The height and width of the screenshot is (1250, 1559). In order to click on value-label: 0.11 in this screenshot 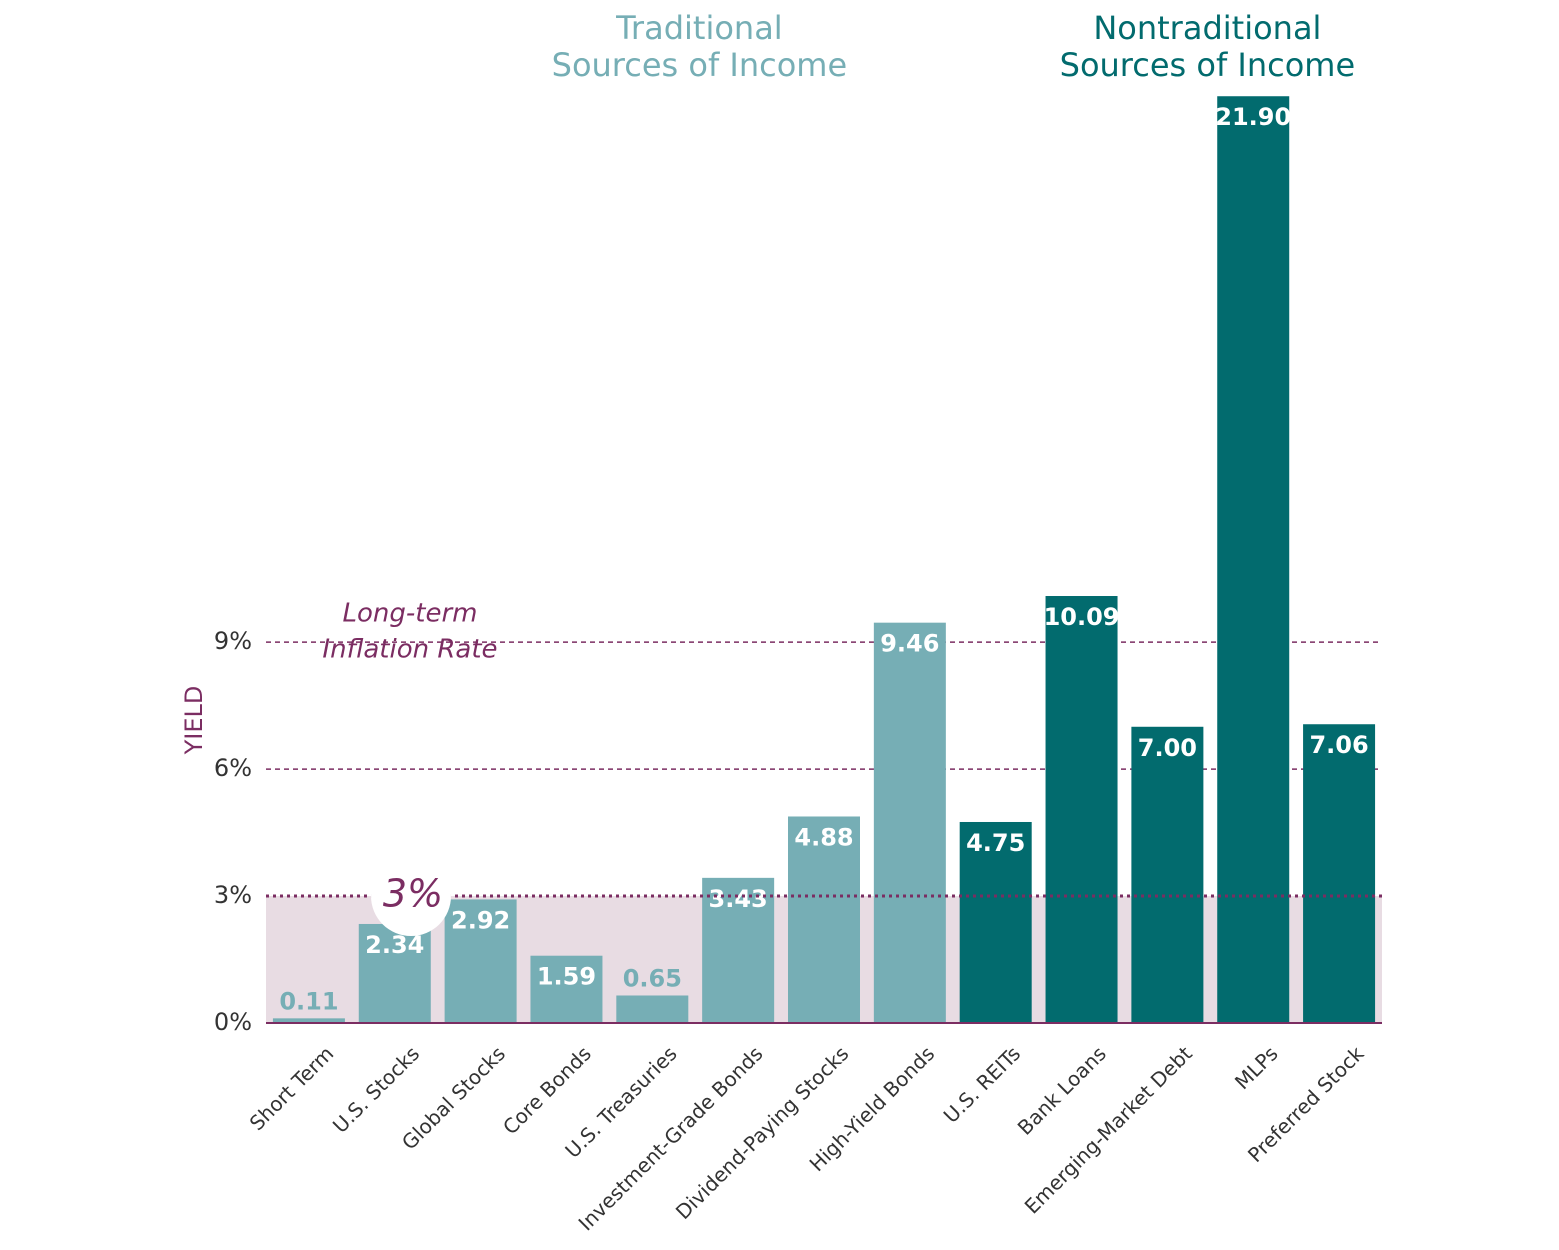, I will do `click(308, 1001)`.